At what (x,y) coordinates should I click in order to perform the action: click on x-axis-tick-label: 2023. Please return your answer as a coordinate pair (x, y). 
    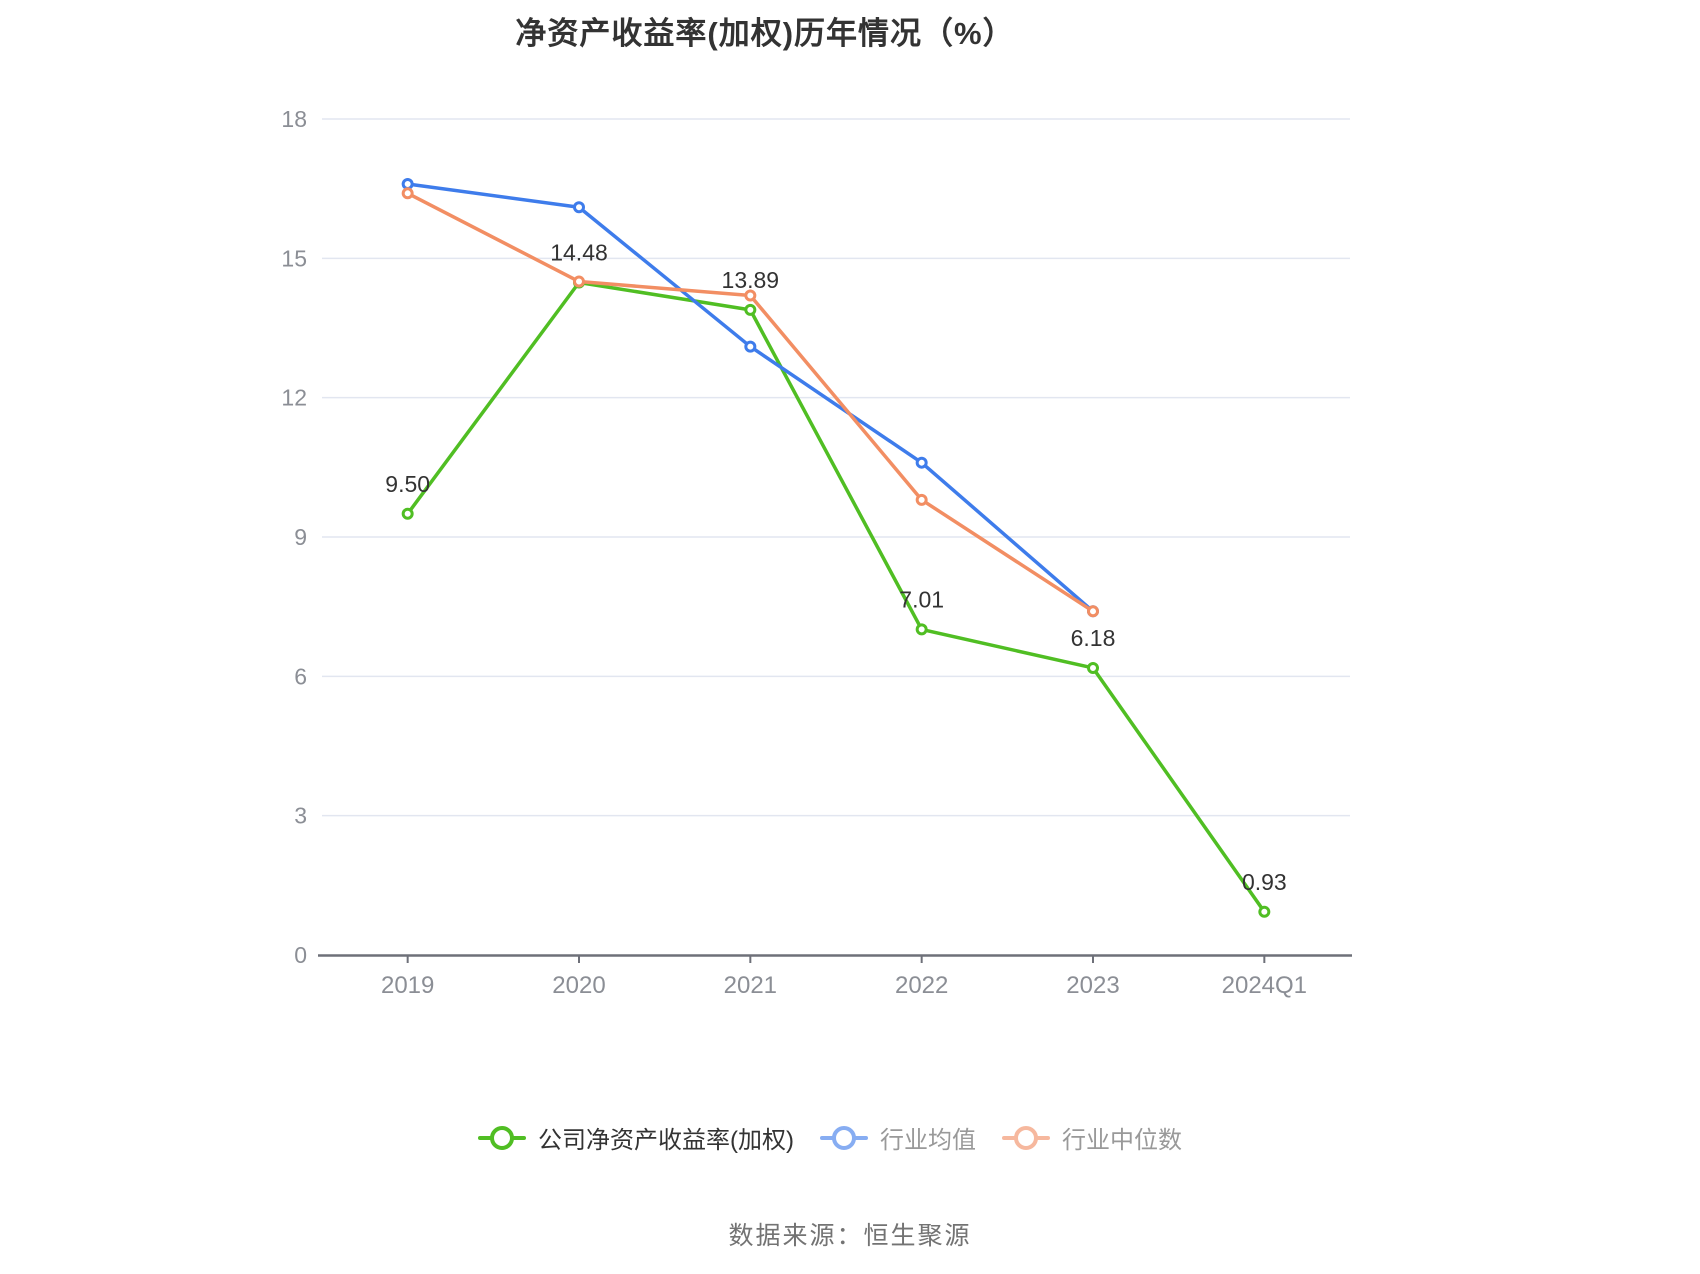
    Looking at the image, I should click on (1092, 985).